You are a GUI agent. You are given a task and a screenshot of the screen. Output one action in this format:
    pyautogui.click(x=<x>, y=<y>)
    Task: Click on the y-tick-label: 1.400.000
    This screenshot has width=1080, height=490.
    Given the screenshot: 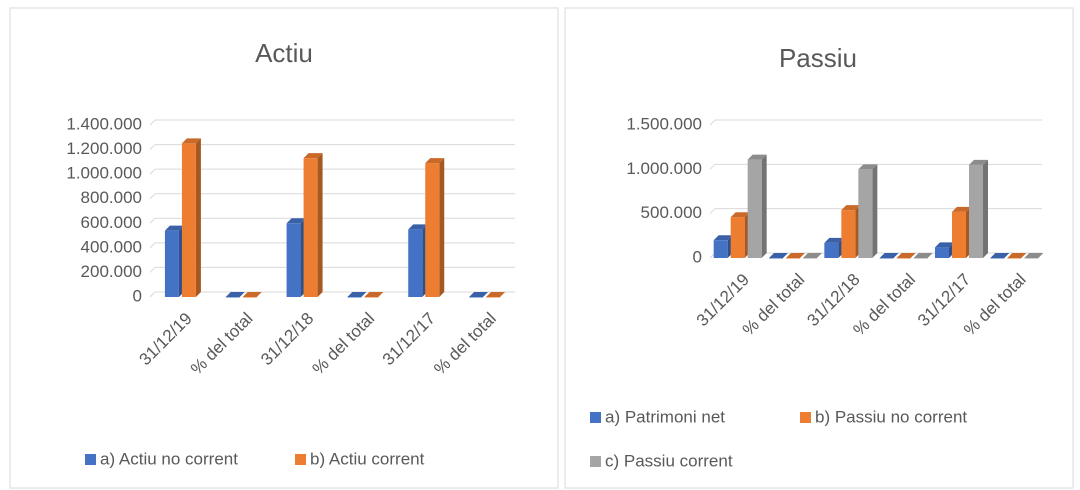 What is the action you would take?
    pyautogui.click(x=104, y=123)
    